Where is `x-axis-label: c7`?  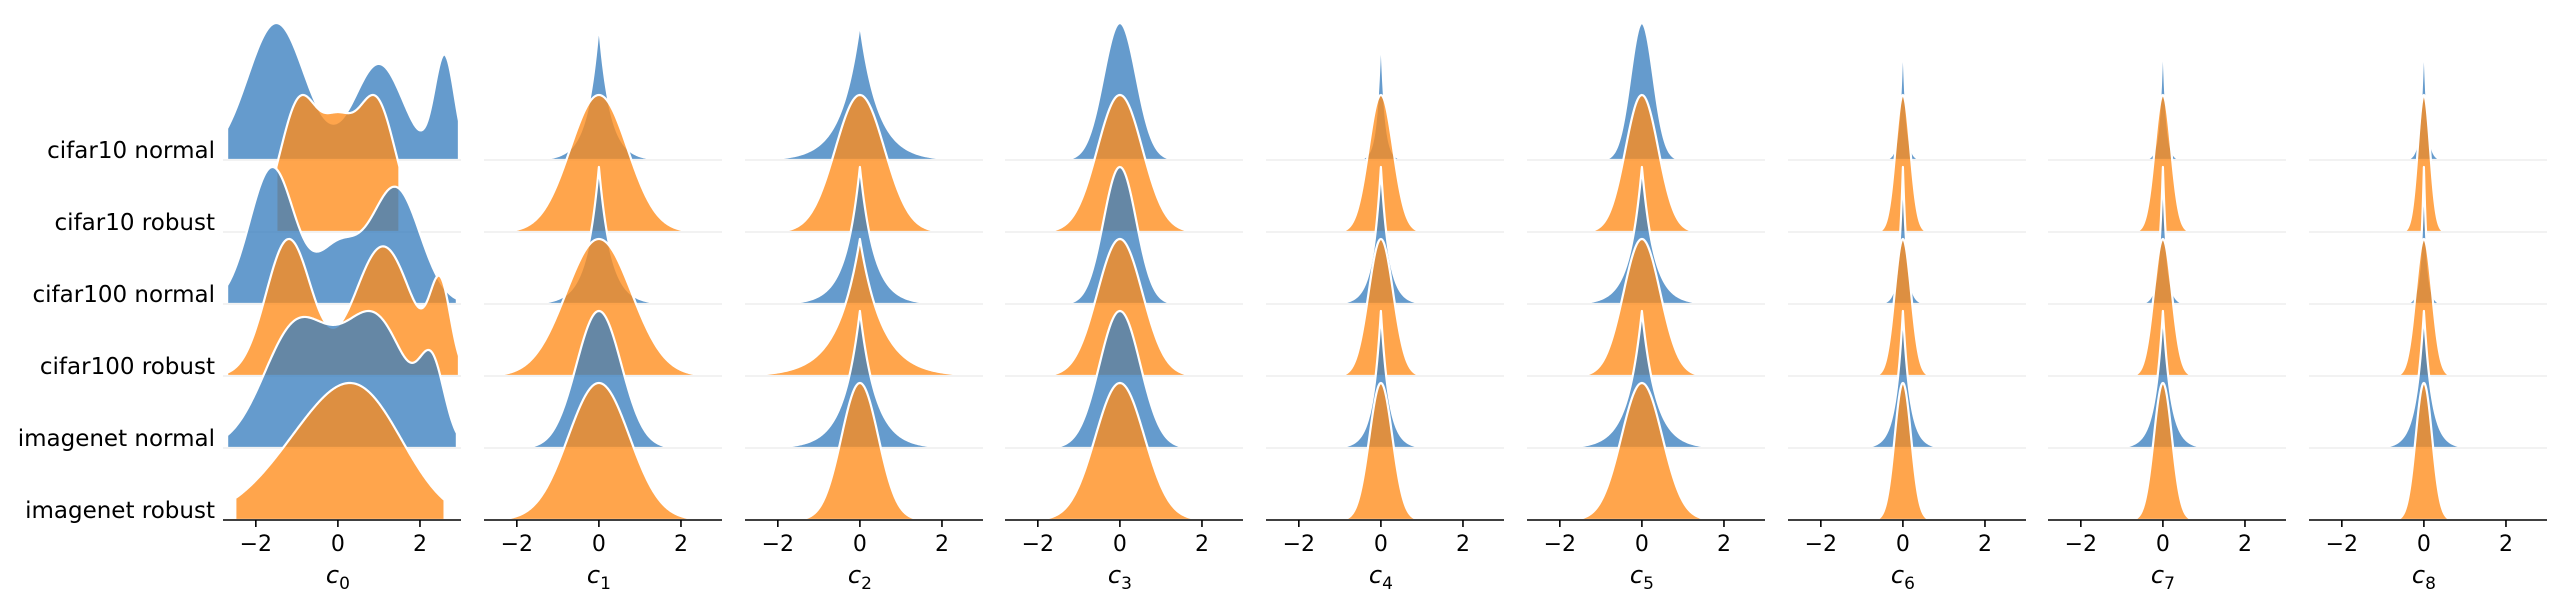
x-axis-label: c7 is located at coordinates (2163, 577).